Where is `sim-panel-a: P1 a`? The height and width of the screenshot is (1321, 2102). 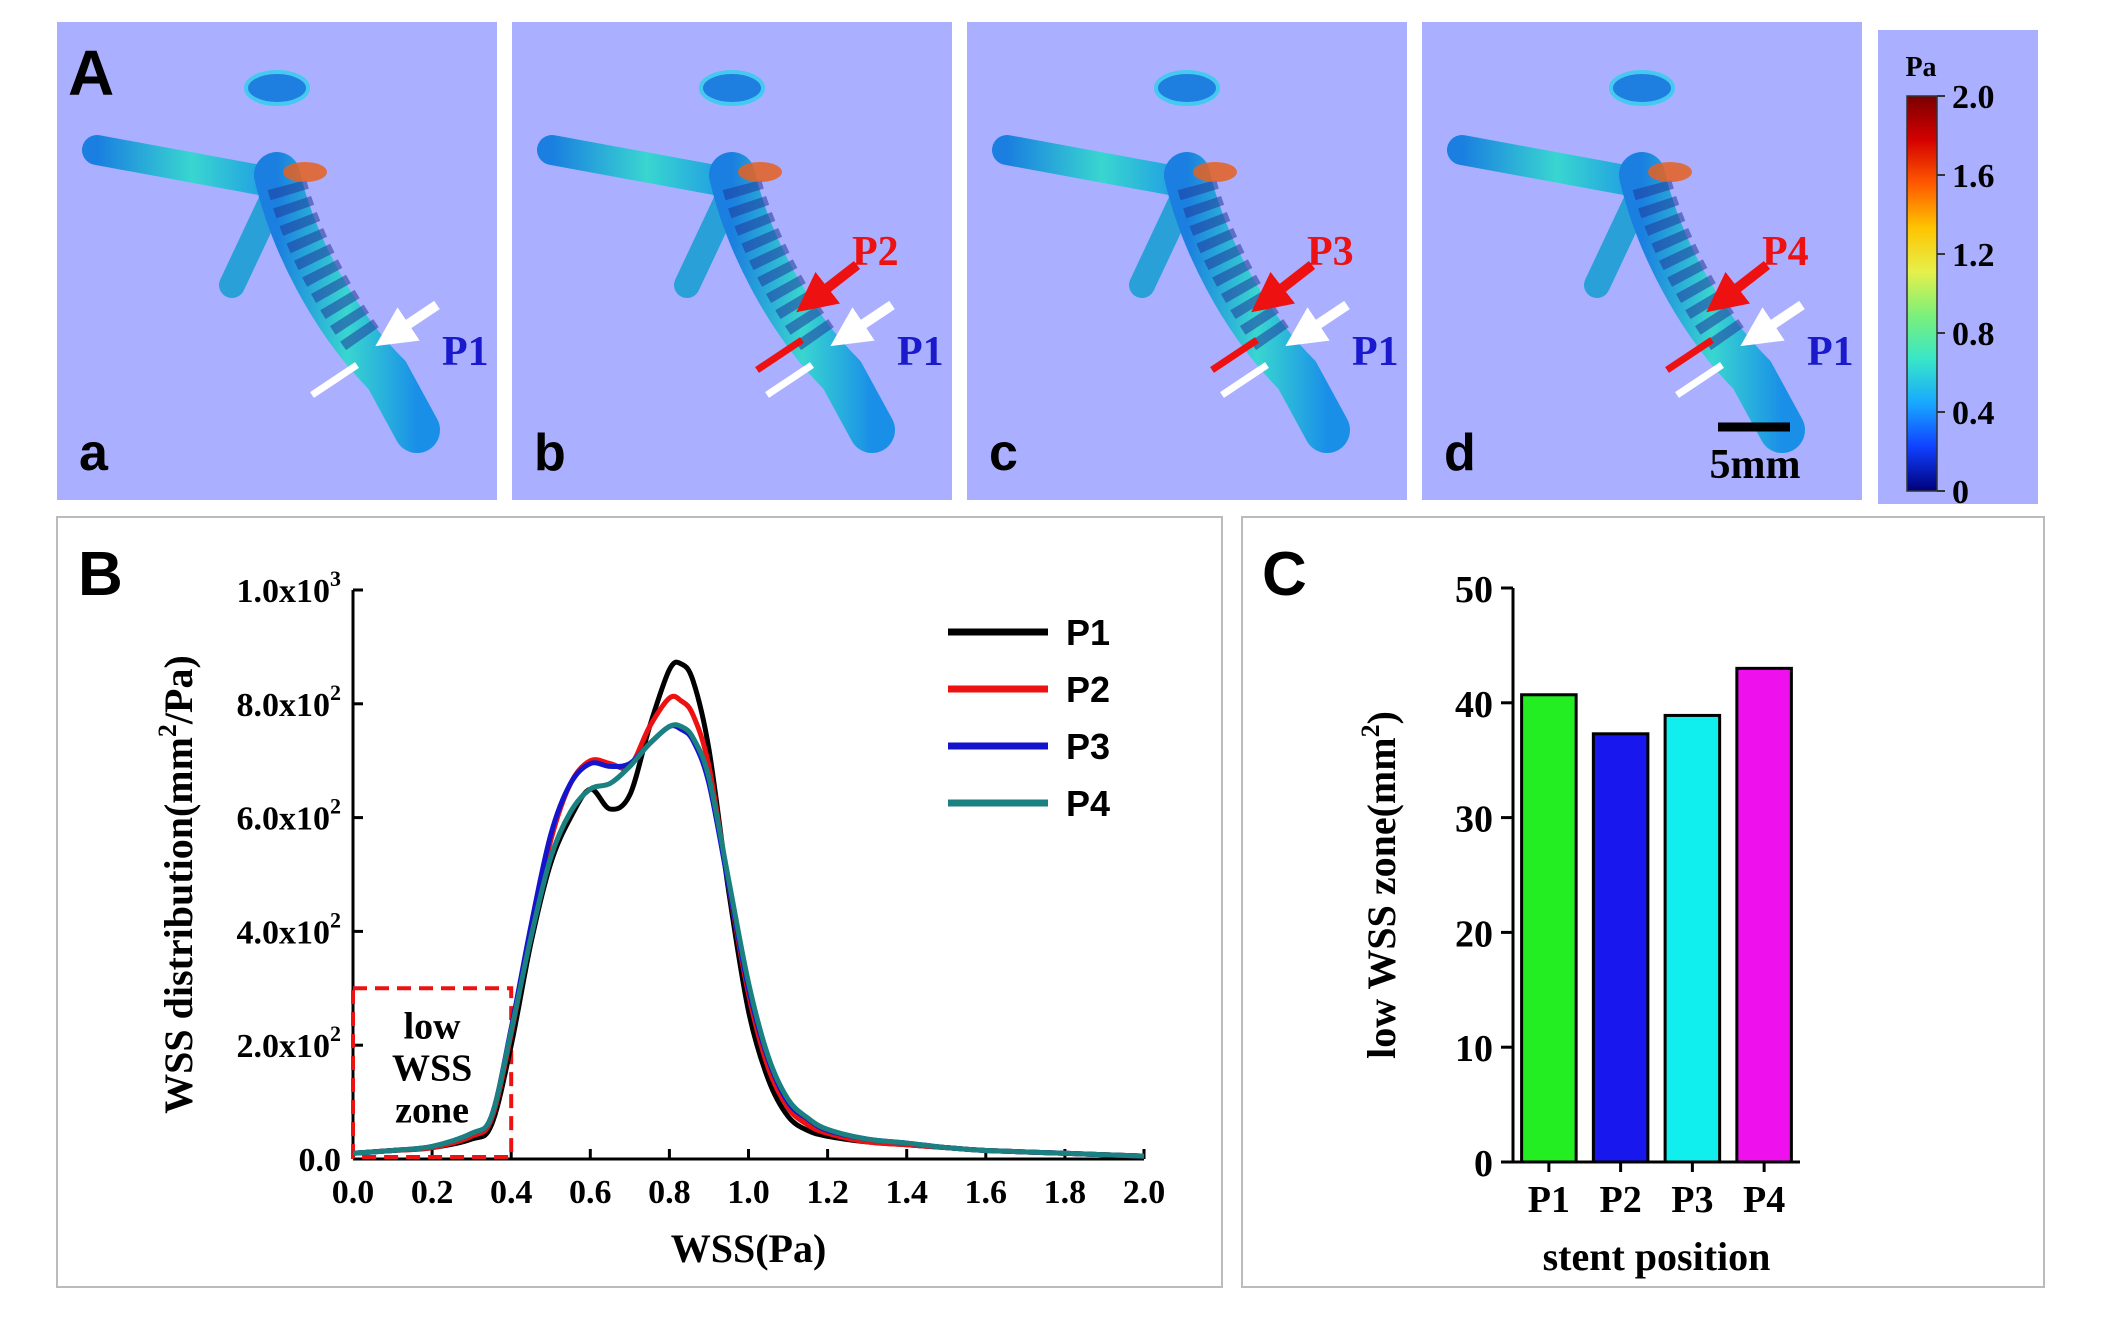
sim-panel-a: P1 a is located at coordinates (277, 261).